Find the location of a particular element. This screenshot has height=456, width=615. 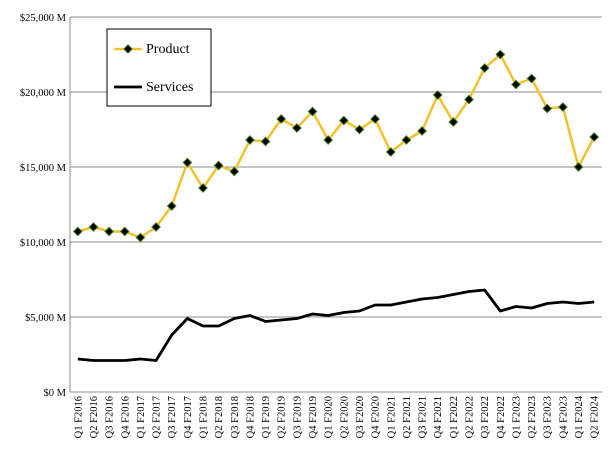

x-tick-label: Q3 F2016 is located at coordinates (110, 417).